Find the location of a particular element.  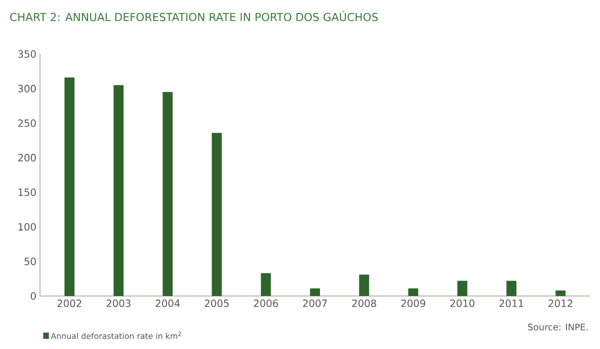

x-tick-label: 2005 is located at coordinates (216, 304).